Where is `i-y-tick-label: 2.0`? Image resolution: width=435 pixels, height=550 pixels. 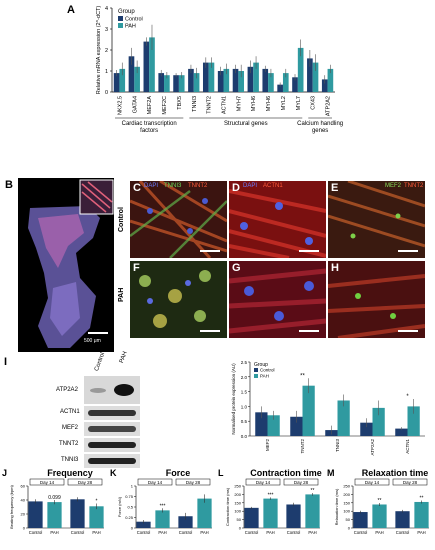
i-y-tick-label: 2.0 is located at coordinates (244, 377).